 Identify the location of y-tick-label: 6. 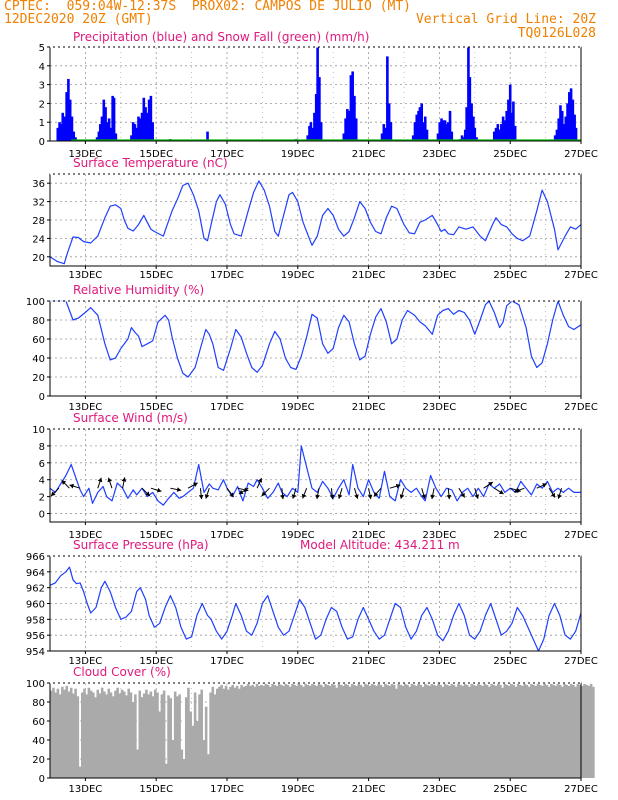
(42, 464).